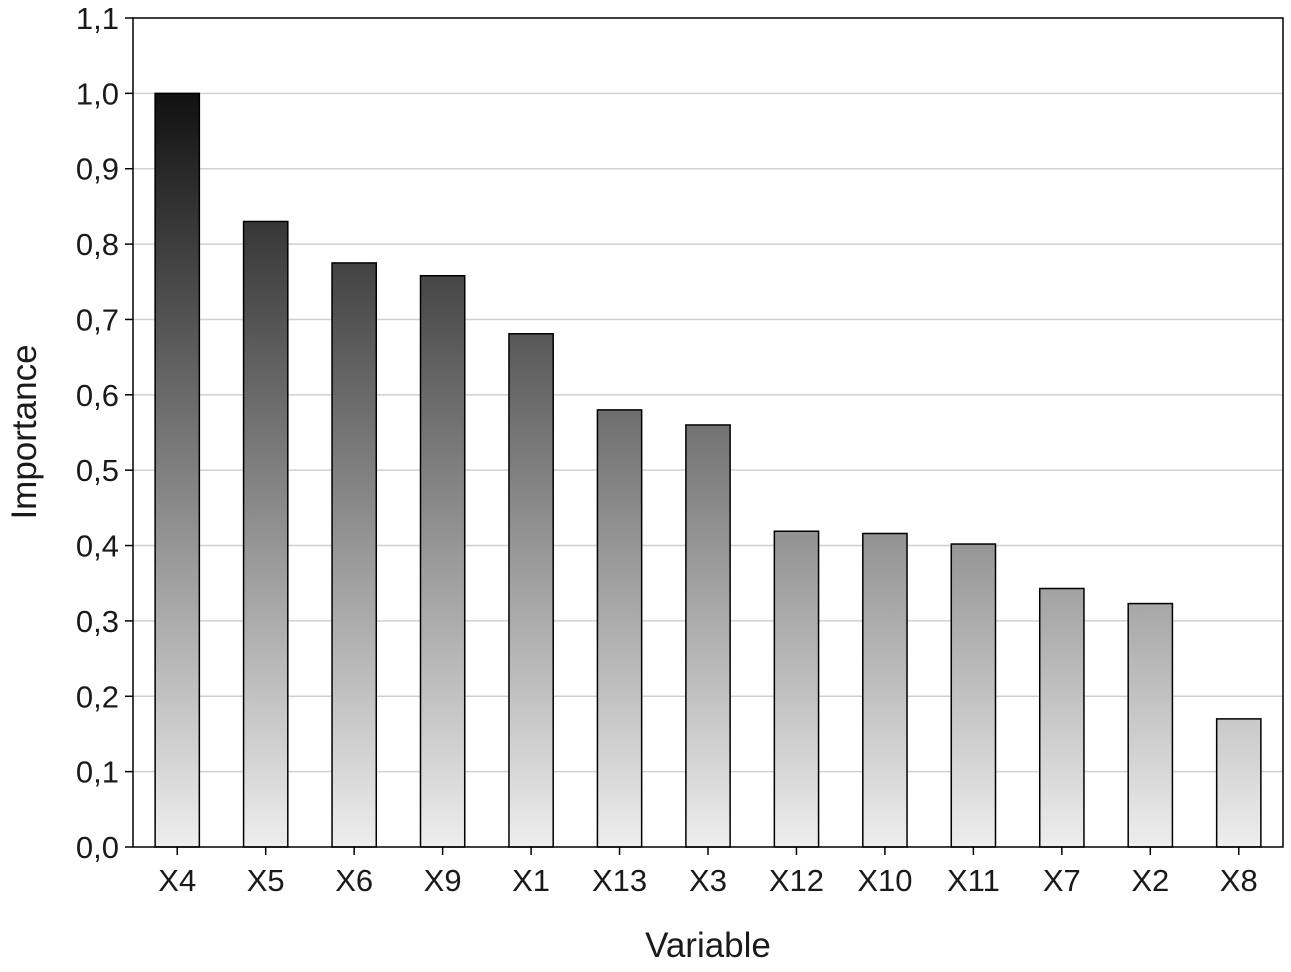 The height and width of the screenshot is (972, 1291). Describe the element at coordinates (97, 470) in the screenshot. I see `y-tick-label: 0,5` at that location.